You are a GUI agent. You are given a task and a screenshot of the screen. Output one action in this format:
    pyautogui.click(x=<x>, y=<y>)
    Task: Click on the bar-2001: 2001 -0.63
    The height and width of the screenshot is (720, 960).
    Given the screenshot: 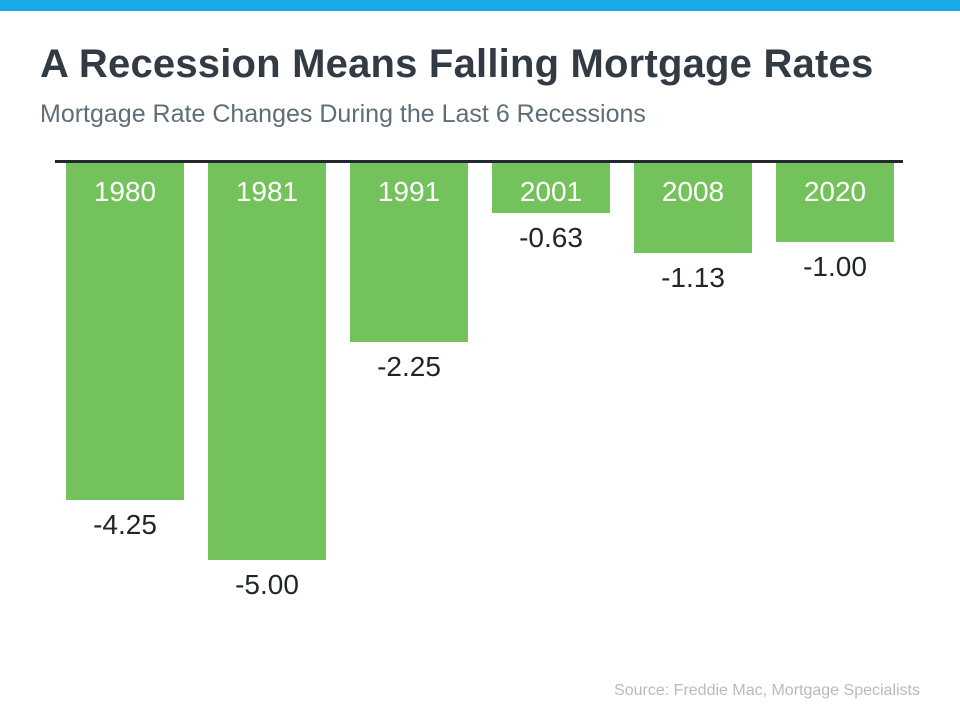 What is the action you would take?
    pyautogui.click(x=551, y=208)
    